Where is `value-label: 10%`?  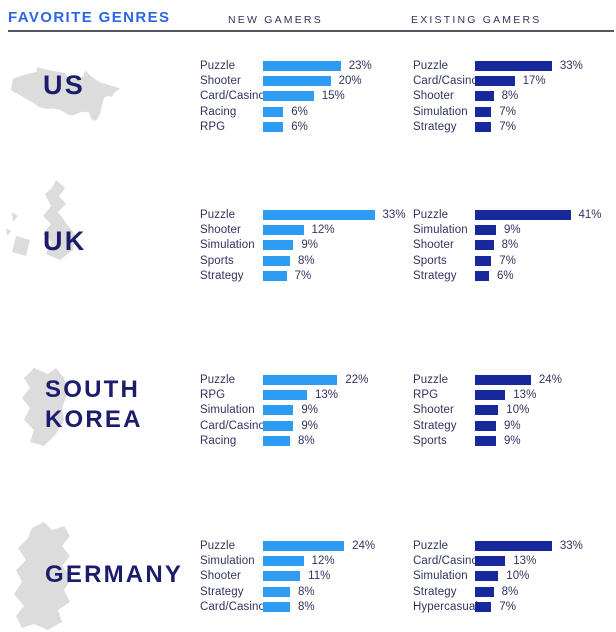
value-label: 10% is located at coordinates (518, 410).